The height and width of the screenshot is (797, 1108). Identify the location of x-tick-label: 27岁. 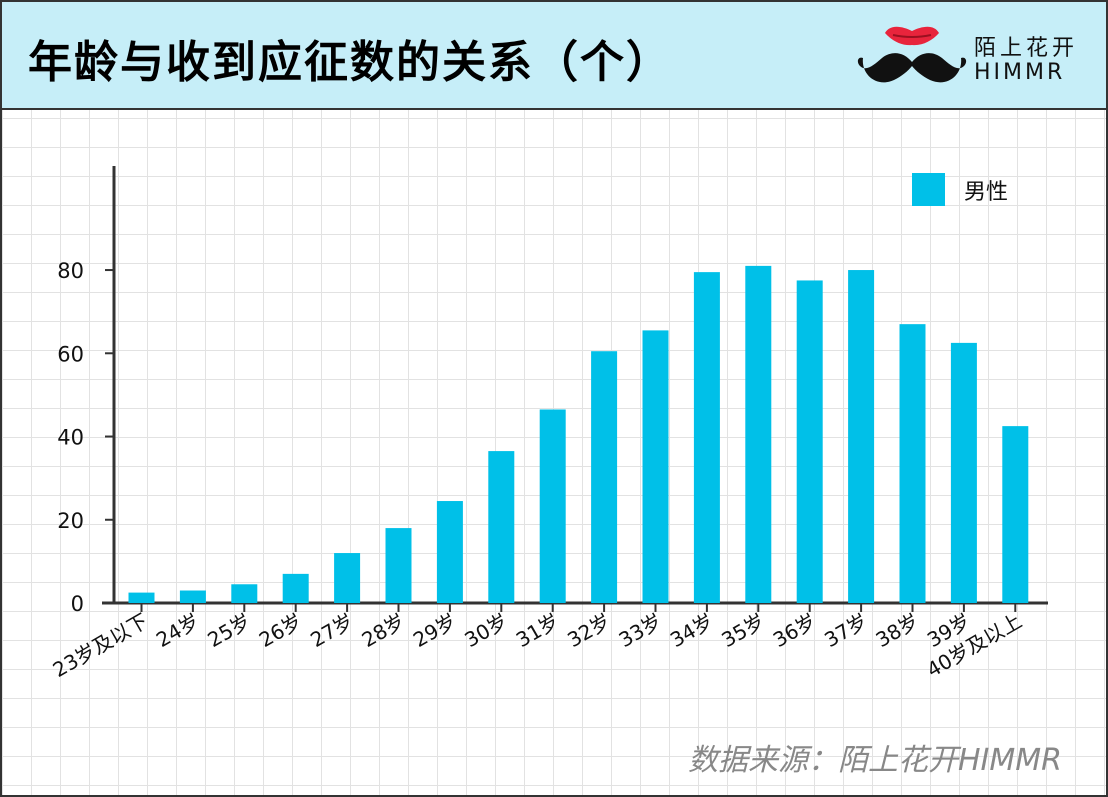
(331, 631).